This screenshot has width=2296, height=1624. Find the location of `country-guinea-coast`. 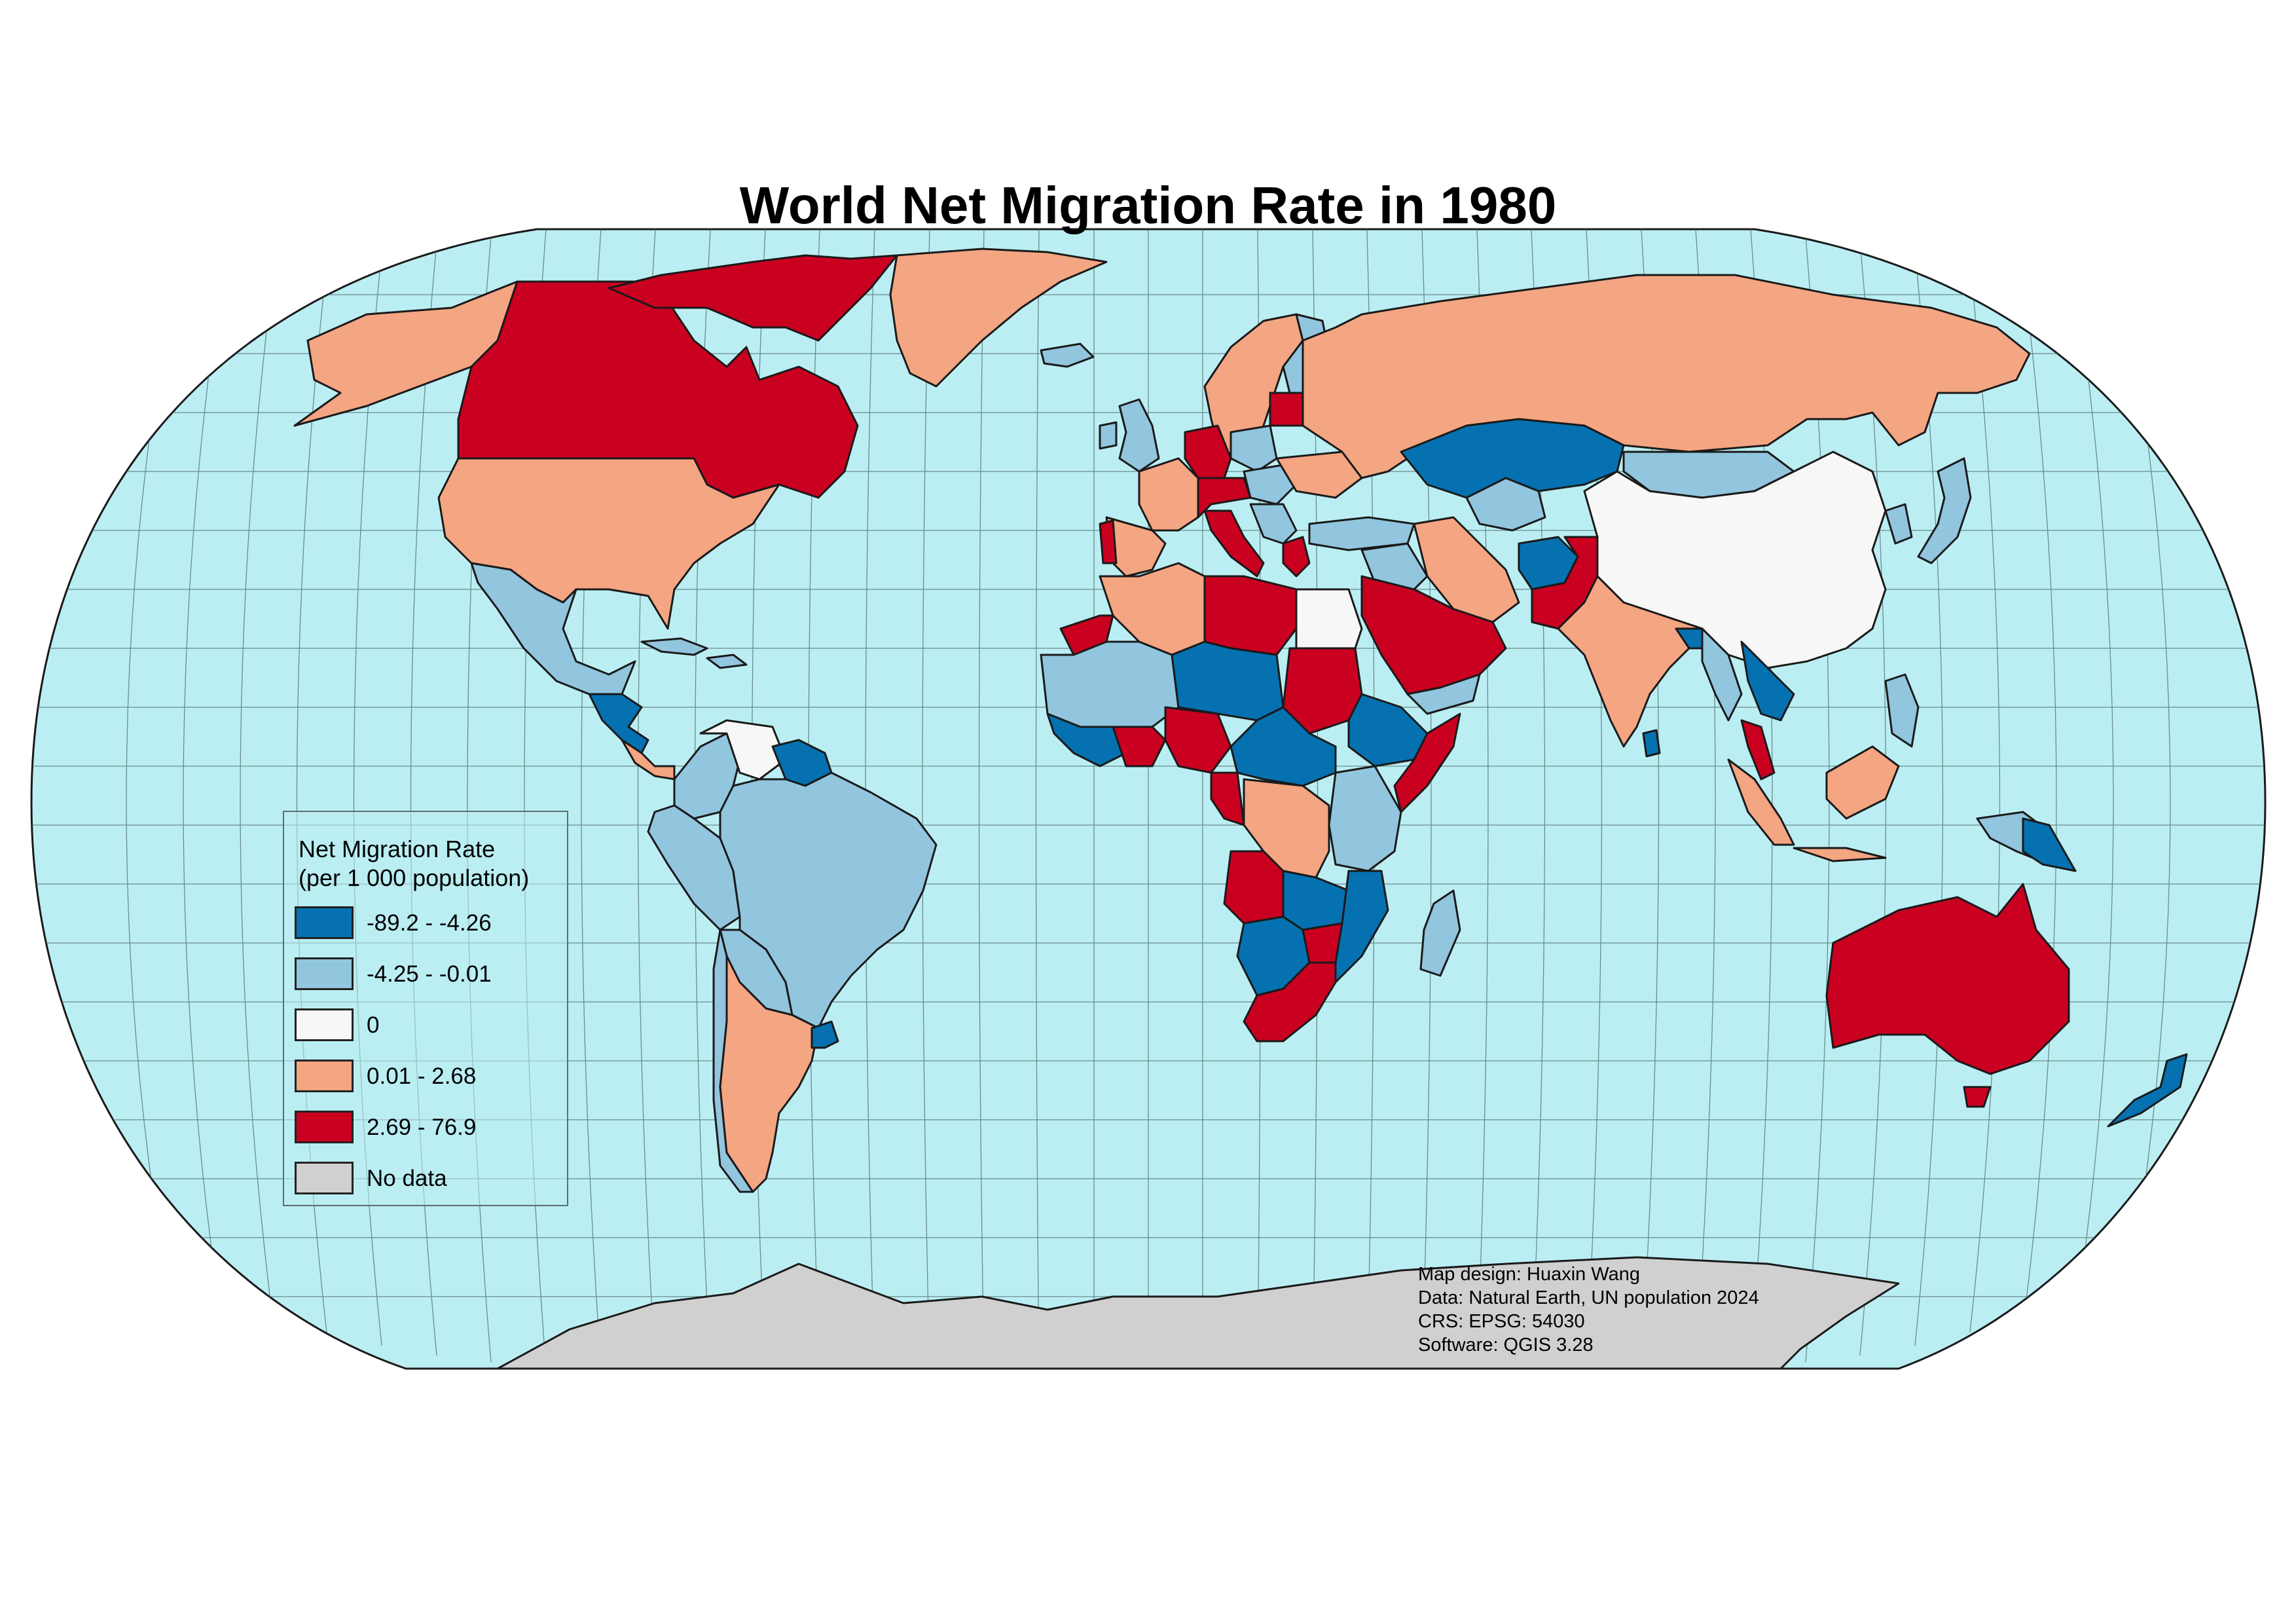

country-guinea-coast is located at coordinates (1086, 739).